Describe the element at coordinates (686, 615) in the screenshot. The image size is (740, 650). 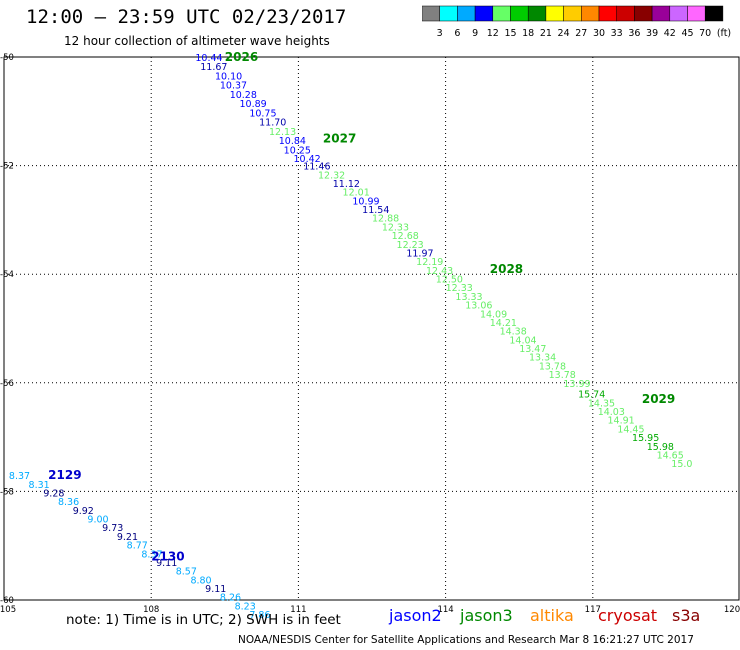
I see `satellite-s3a-label: s3a` at that location.